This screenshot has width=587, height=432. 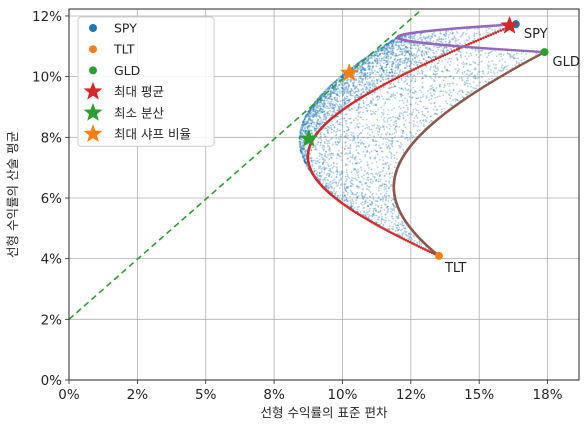 I want to click on y-axis-ticks: 0%2%4%6%8%10%12%, so click(x=50, y=199).